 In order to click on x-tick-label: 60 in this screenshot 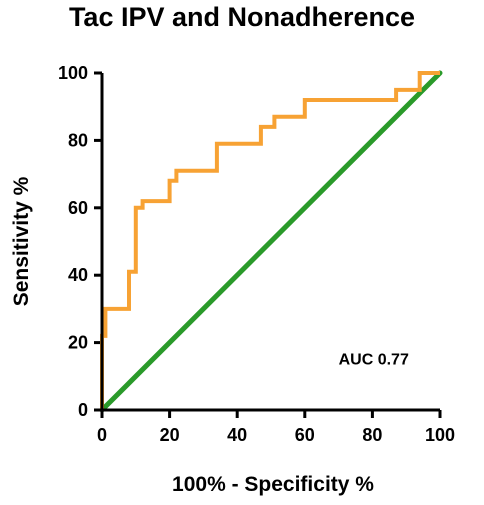, I will do `click(305, 435)`.